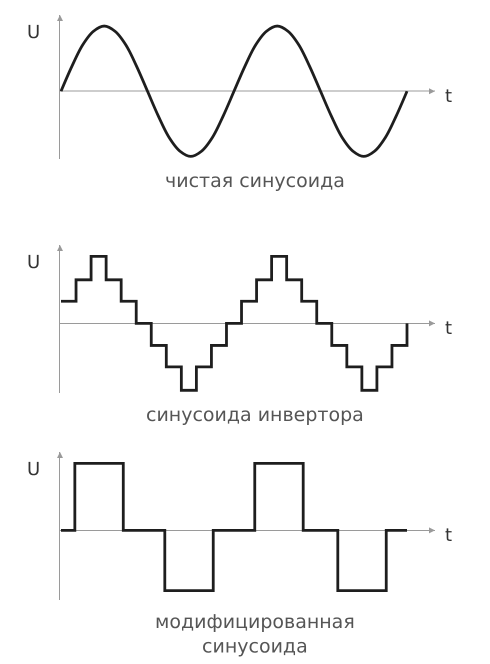 Image resolution: width=490 pixels, height=664 pixels. I want to click on text: модифицированная синусоида, so click(255, 634).